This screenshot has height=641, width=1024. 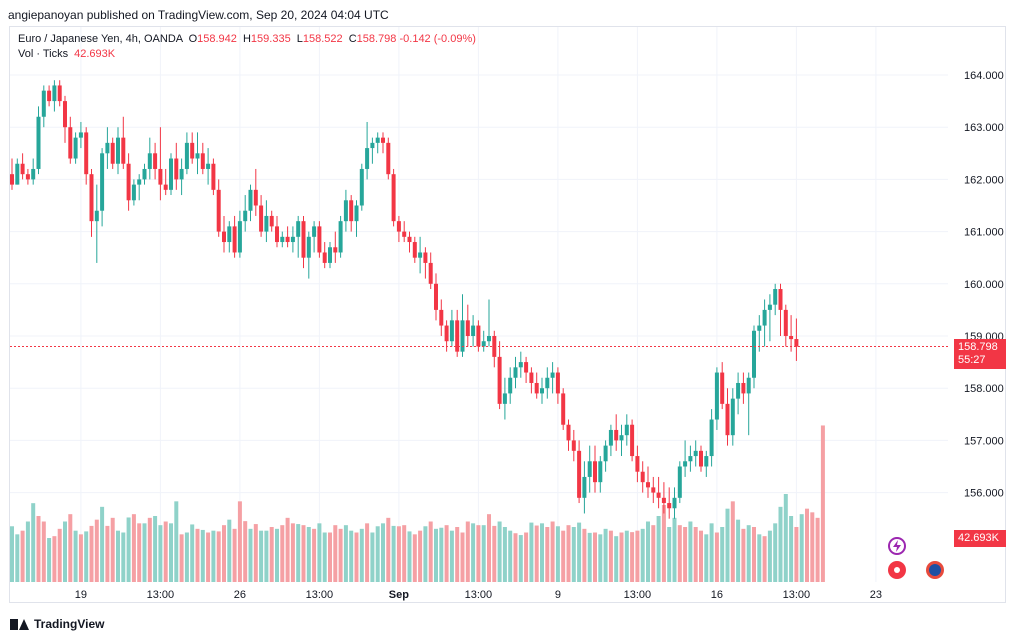 What do you see at coordinates (376, 39) in the screenshot?
I see `close-value: 158.798` at bounding box center [376, 39].